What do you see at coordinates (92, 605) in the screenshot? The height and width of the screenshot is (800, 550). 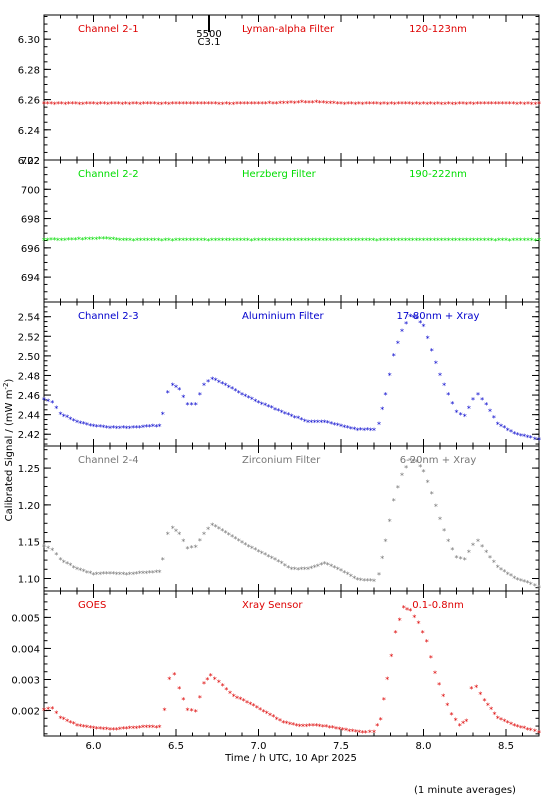 I see `channel-label: GOES` at bounding box center [92, 605].